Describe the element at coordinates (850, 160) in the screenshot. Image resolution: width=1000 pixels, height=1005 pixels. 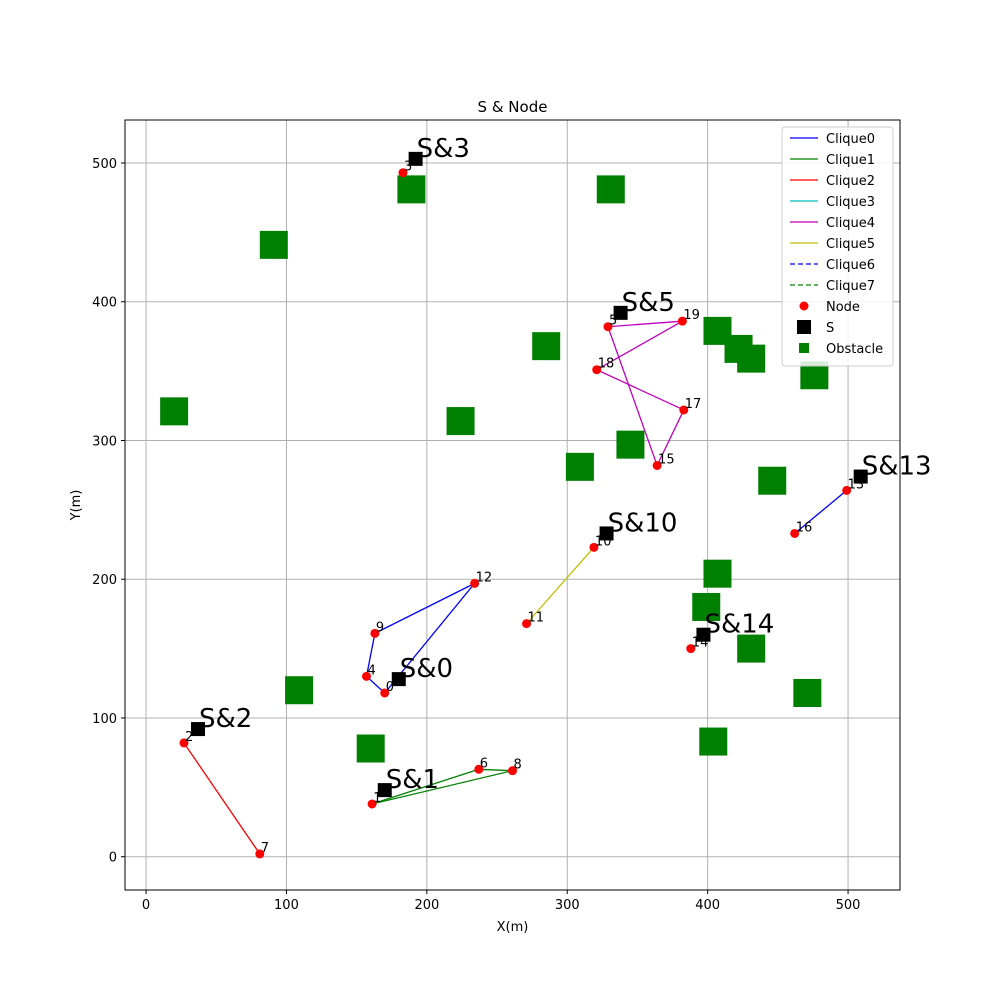
I see `legend-label: Clique1` at that location.